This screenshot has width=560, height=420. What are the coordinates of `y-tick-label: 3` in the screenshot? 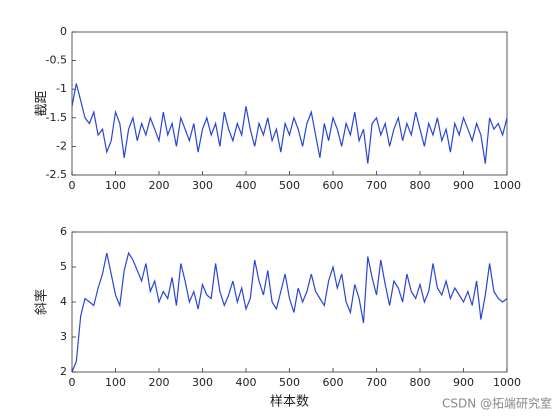 It's located at (63, 336).